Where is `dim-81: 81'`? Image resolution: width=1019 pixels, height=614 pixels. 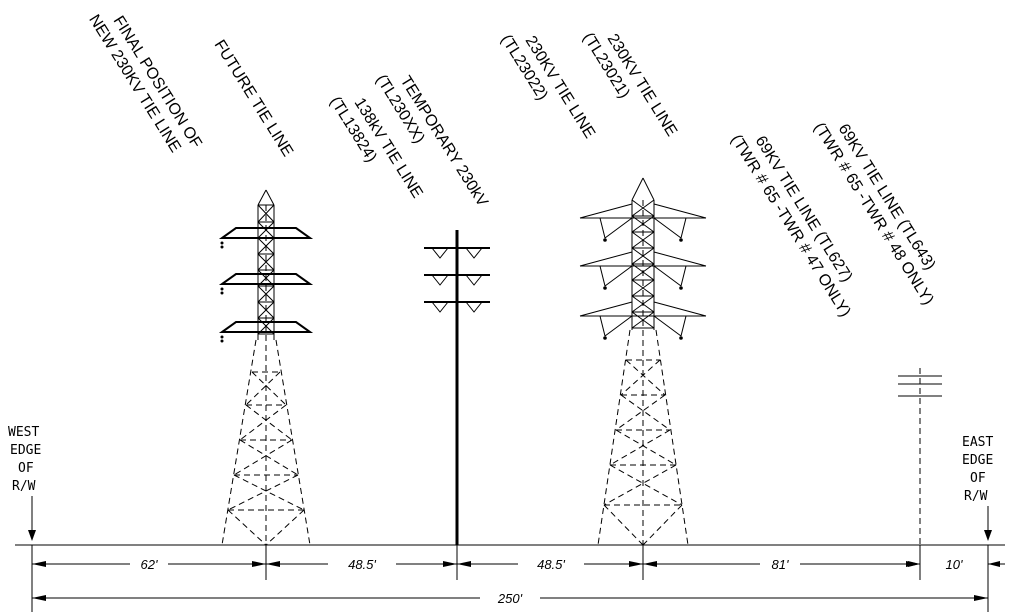 dim-81: 81' is located at coordinates (780, 564).